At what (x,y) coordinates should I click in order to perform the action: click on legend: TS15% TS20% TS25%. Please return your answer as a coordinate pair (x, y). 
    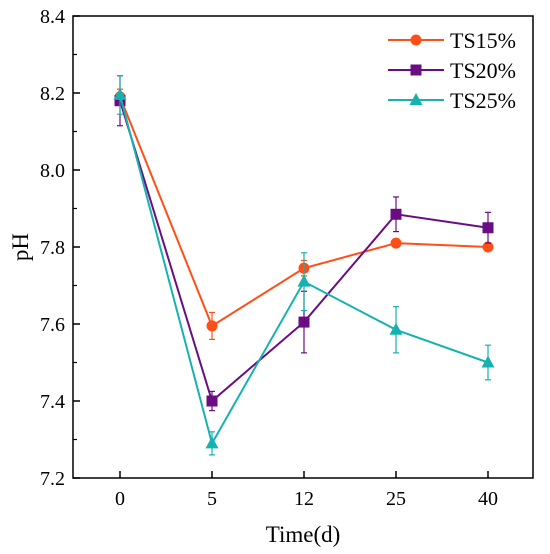
    Looking at the image, I should click on (452, 70).